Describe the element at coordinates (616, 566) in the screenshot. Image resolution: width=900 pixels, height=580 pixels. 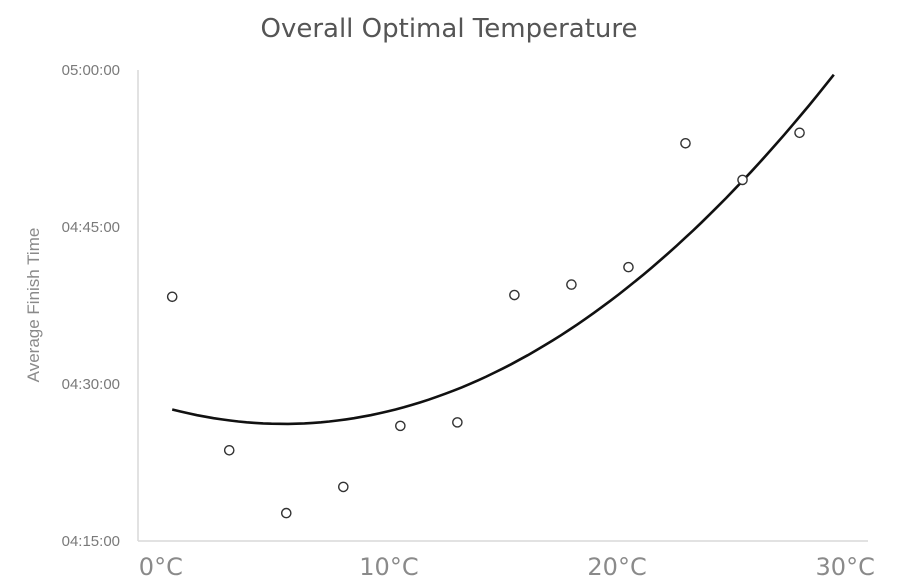
I see `x-tick-label: 20°C` at that location.